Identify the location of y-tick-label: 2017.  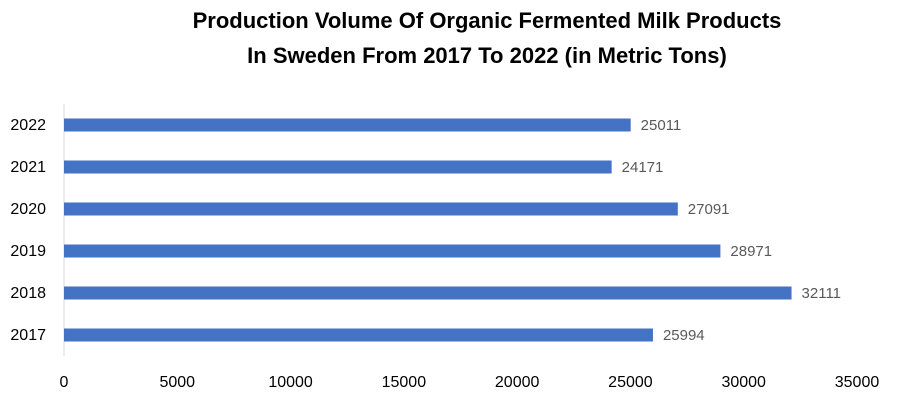
(28, 335).